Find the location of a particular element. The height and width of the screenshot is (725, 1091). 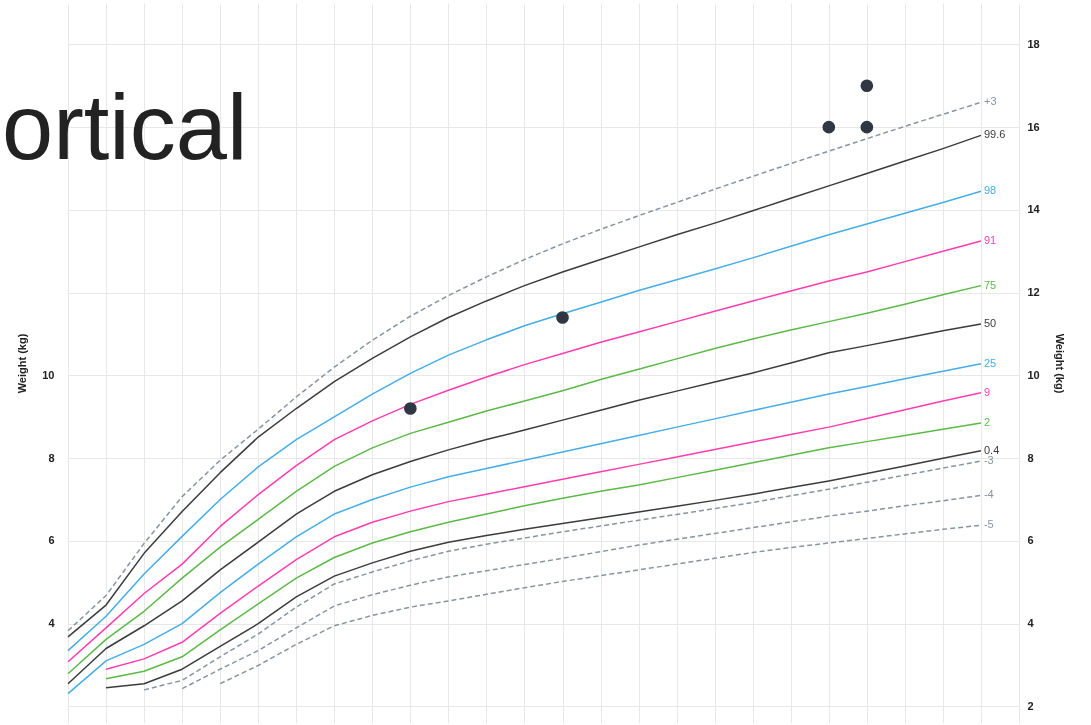

series-label: 50 is located at coordinates (990, 323).